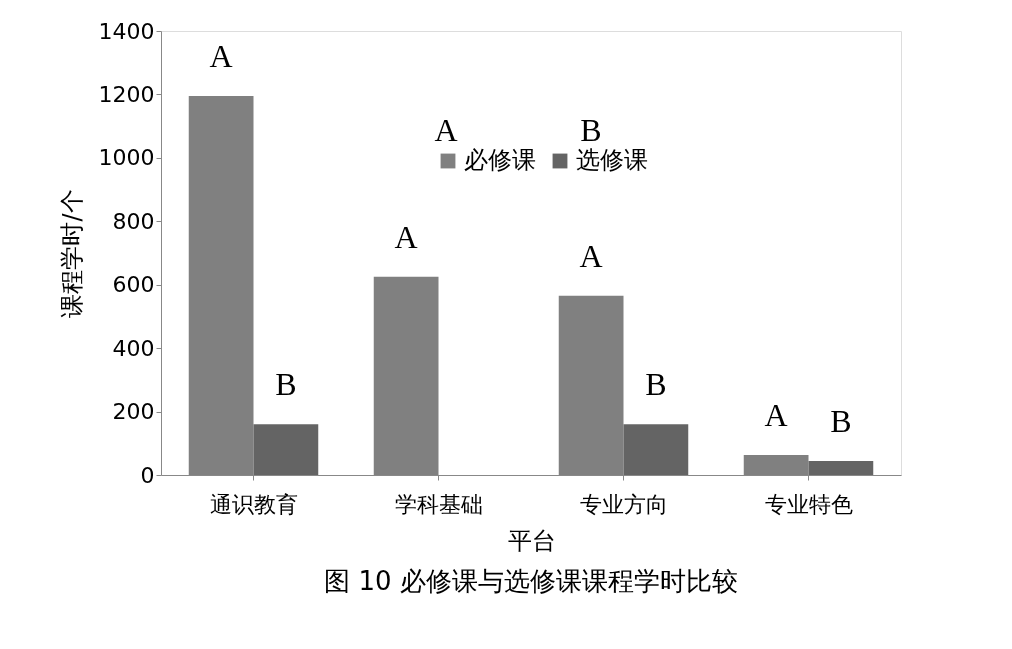 The image size is (1012, 649). What do you see at coordinates (147, 475) in the screenshot?
I see `y-tick-label: 0` at bounding box center [147, 475].